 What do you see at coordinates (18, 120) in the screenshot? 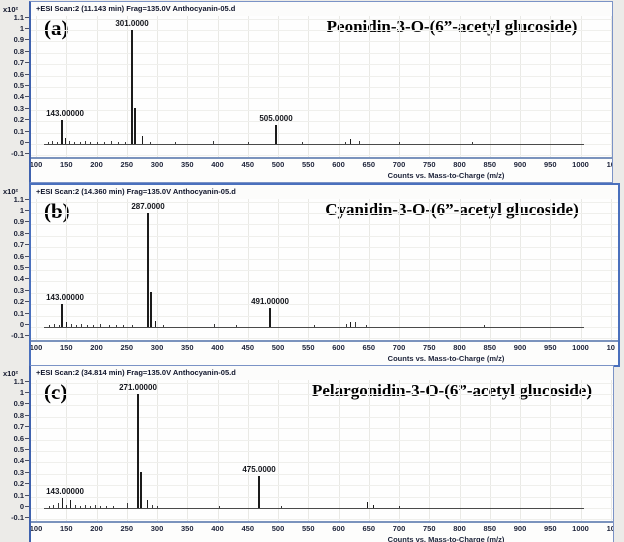
I see `y-tick-label: 0.2` at bounding box center [18, 120].